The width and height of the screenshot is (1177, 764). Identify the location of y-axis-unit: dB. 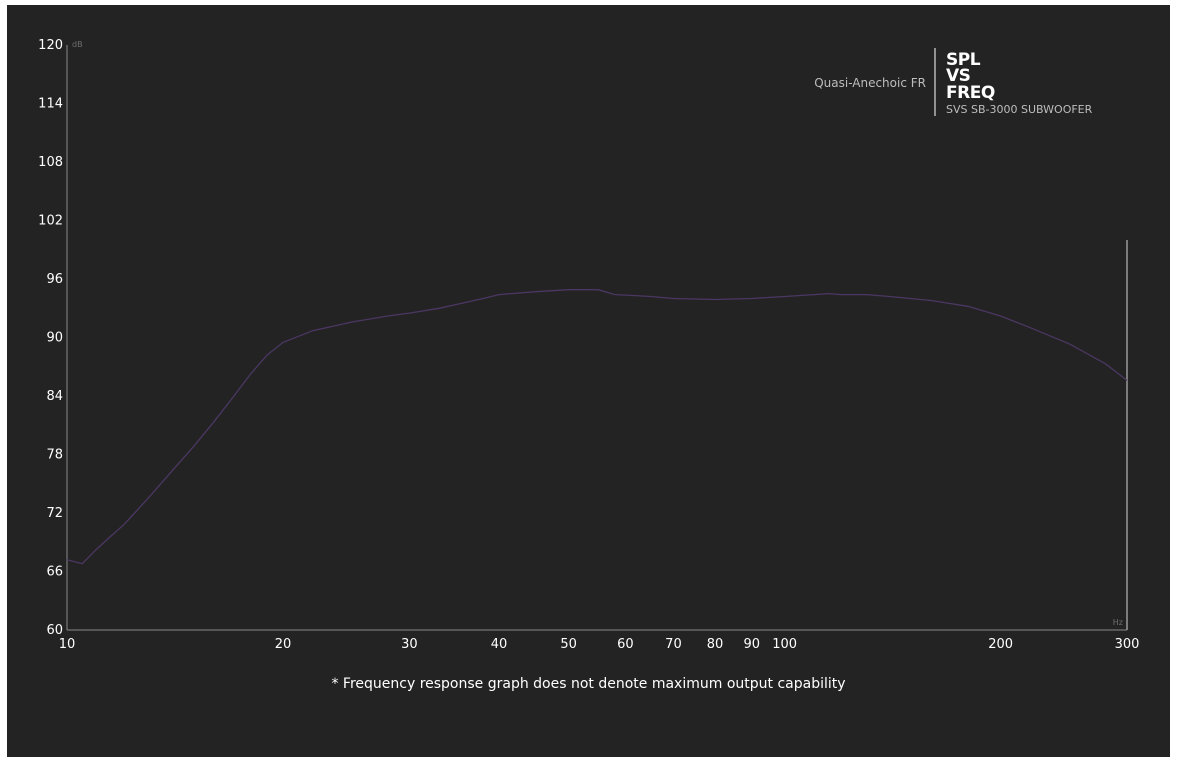
(77, 44).